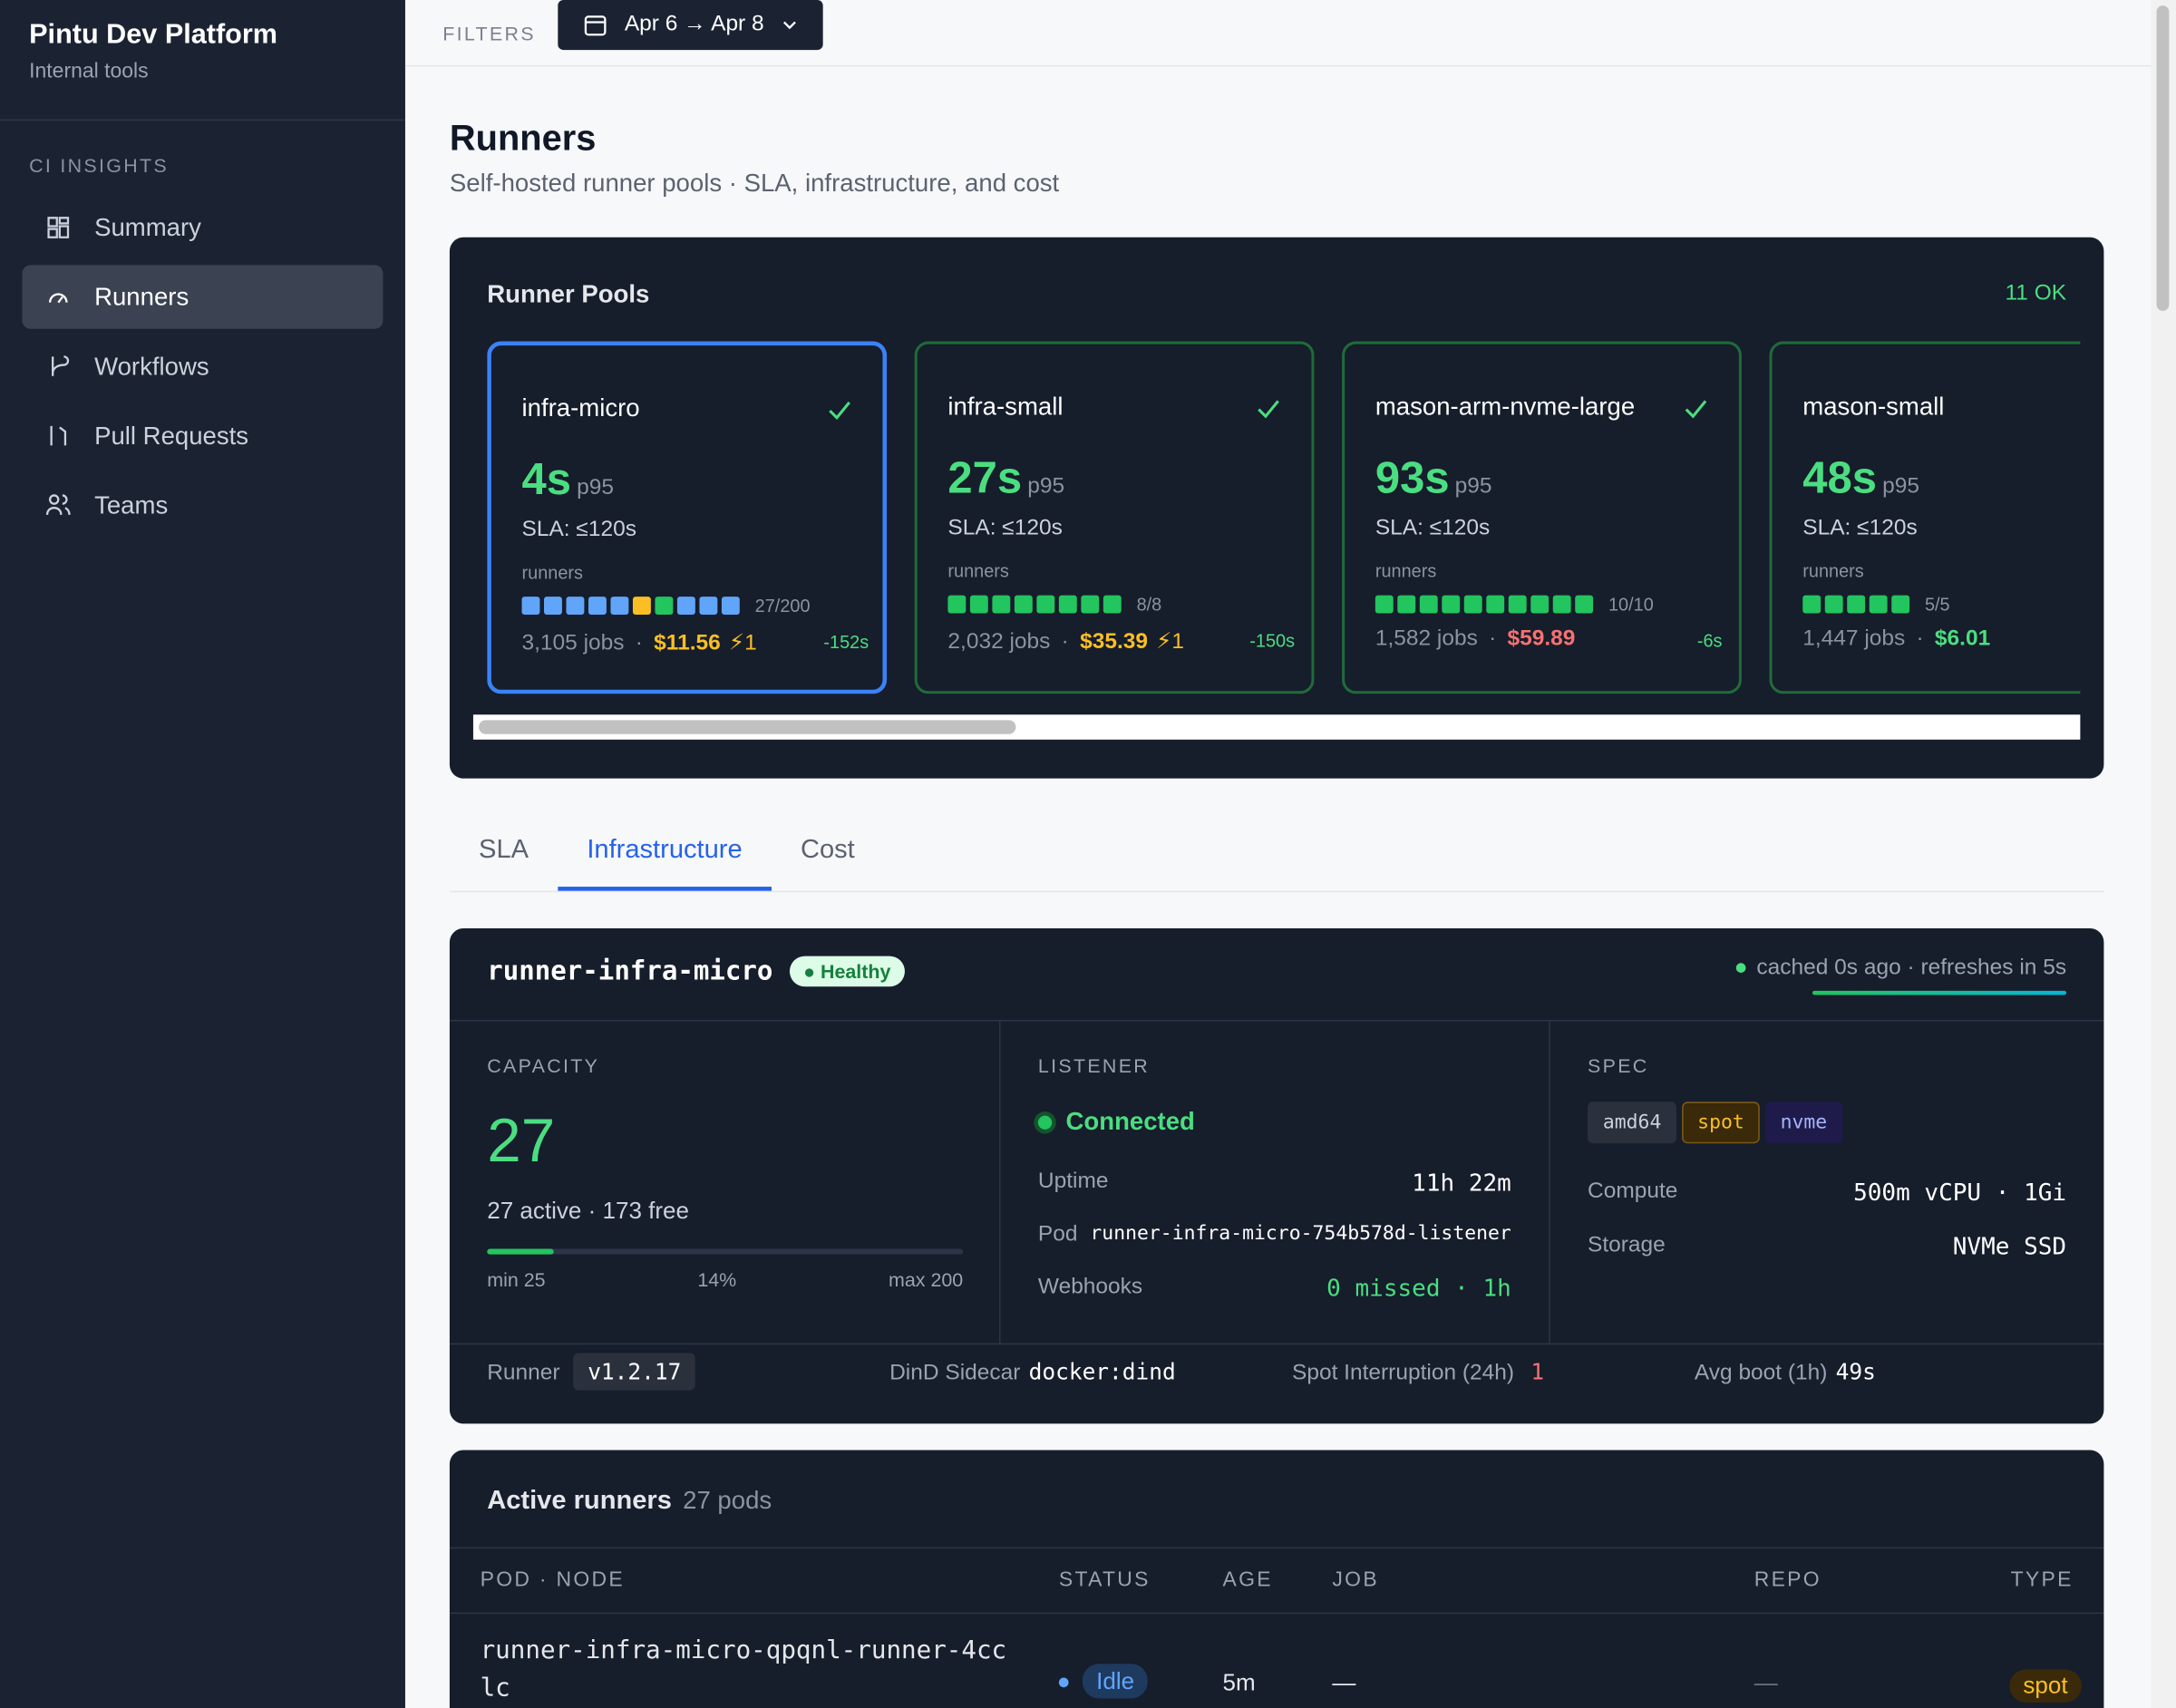  I want to click on p95: 27s p95, so click(1005, 478).